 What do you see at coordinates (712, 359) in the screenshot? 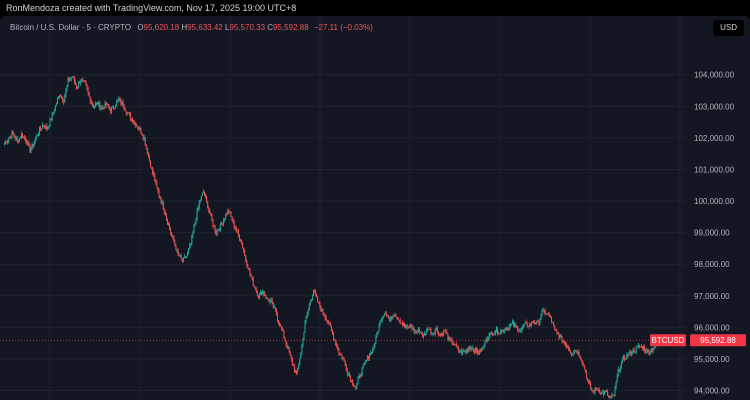
I see `y-tick-label: 95,000.00` at bounding box center [712, 359].